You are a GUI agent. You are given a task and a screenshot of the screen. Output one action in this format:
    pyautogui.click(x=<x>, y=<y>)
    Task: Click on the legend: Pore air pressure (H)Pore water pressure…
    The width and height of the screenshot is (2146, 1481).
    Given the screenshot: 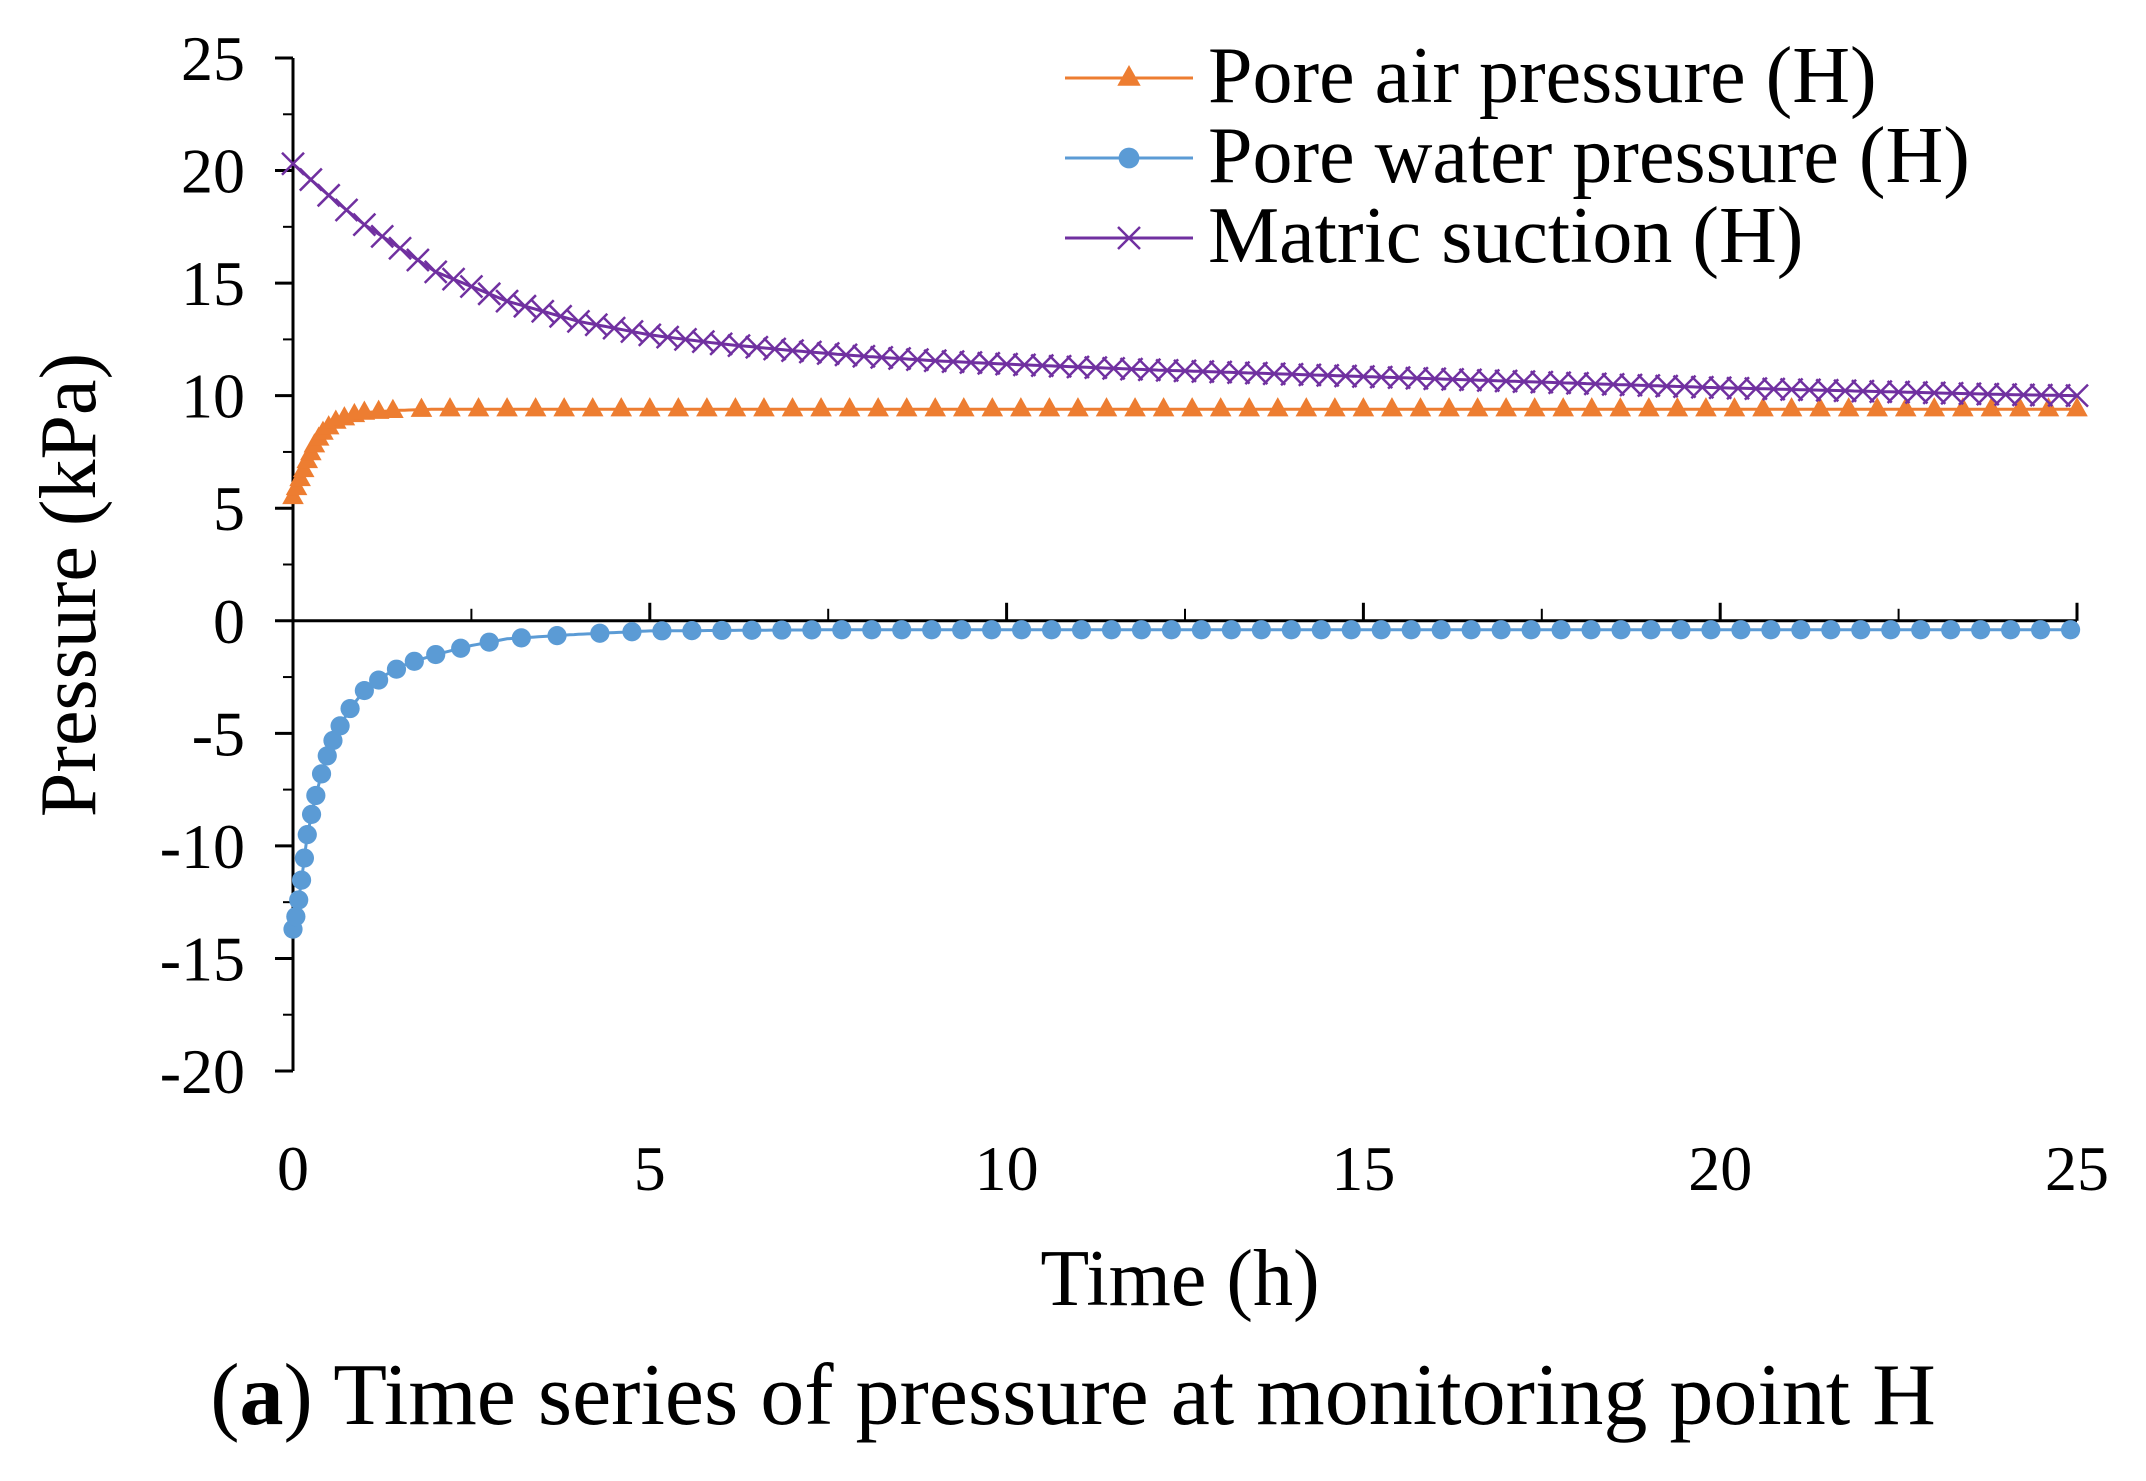 What is the action you would take?
    pyautogui.click(x=1517, y=156)
    